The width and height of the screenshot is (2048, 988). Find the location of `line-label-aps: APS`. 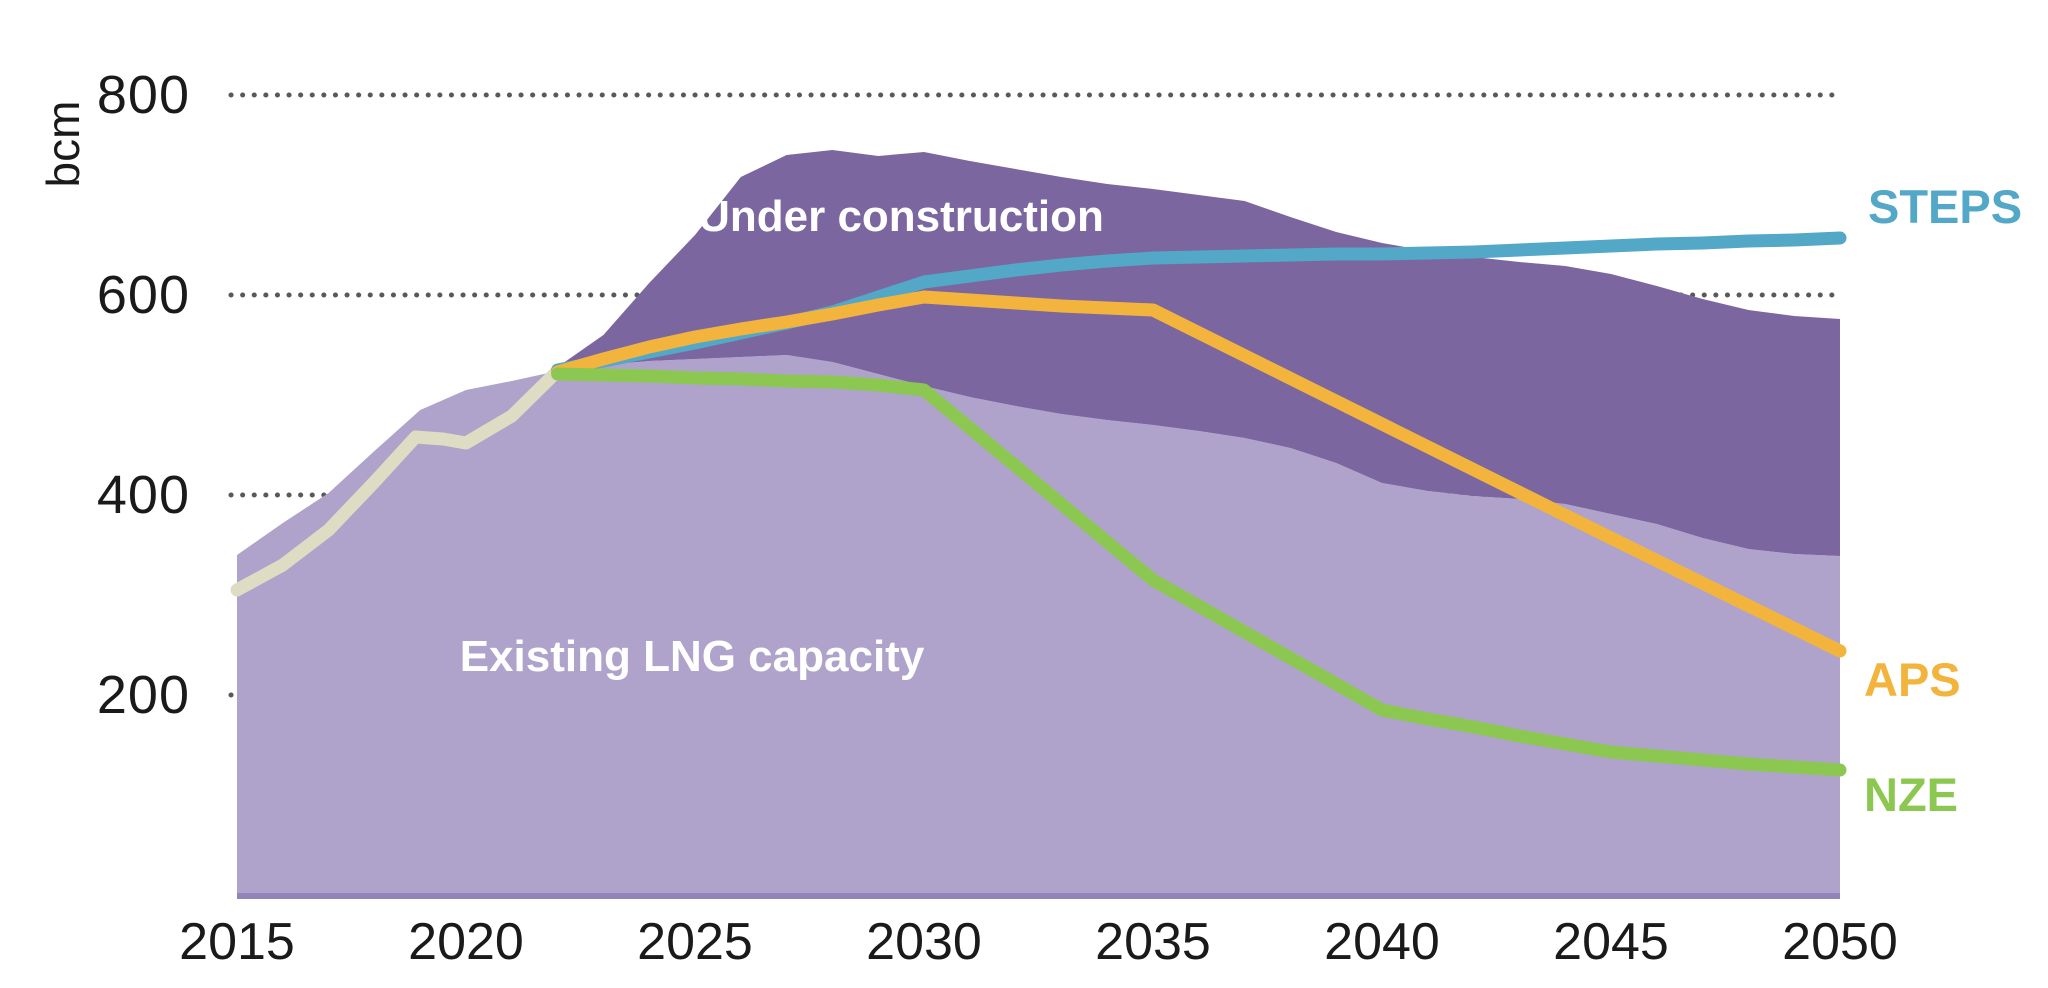

line-label-aps: APS is located at coordinates (1912, 679).